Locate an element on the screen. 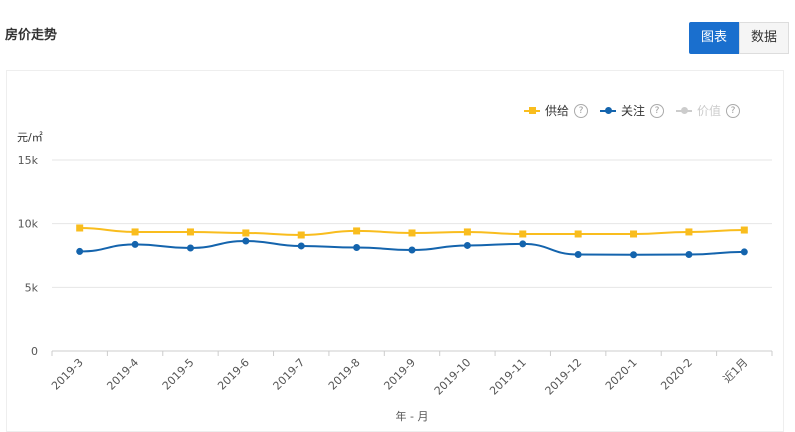 The height and width of the screenshot is (432, 795). x-tick-label: 2019-4 is located at coordinates (122, 374).